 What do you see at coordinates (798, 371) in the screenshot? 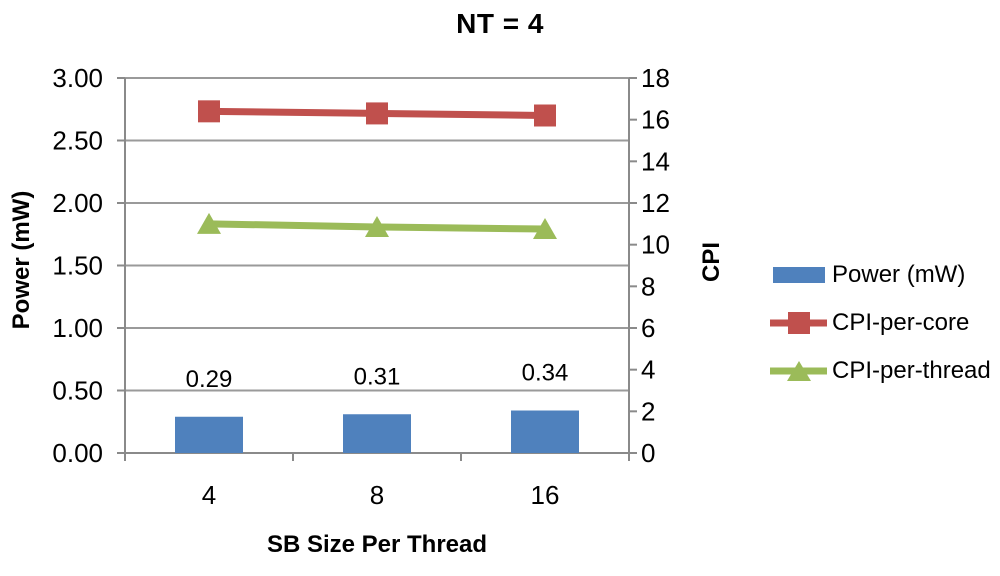
I see `line-triangle-swatch-icon` at bounding box center [798, 371].